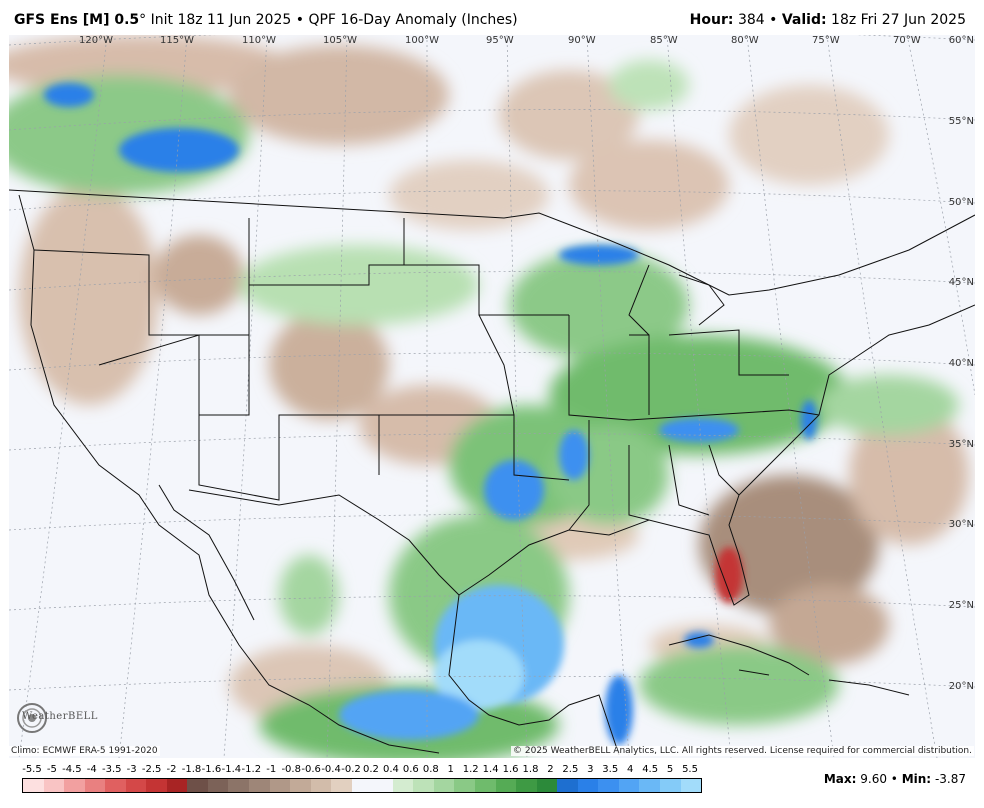 The width and height of the screenshot is (984, 808). Describe the element at coordinates (60, 716) in the screenshot. I see `logo-wordmark: WeatherBELL` at that location.